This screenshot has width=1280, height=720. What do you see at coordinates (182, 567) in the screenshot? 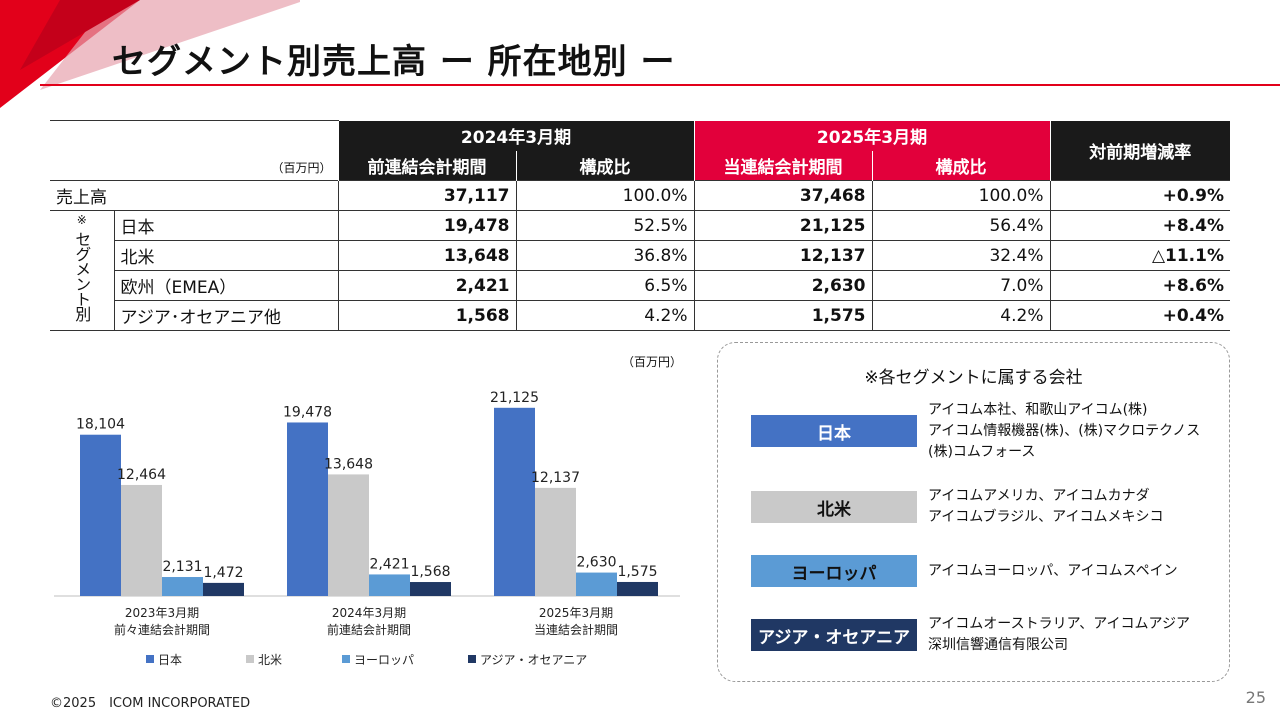
I see `data-label: 2,131` at bounding box center [182, 567].